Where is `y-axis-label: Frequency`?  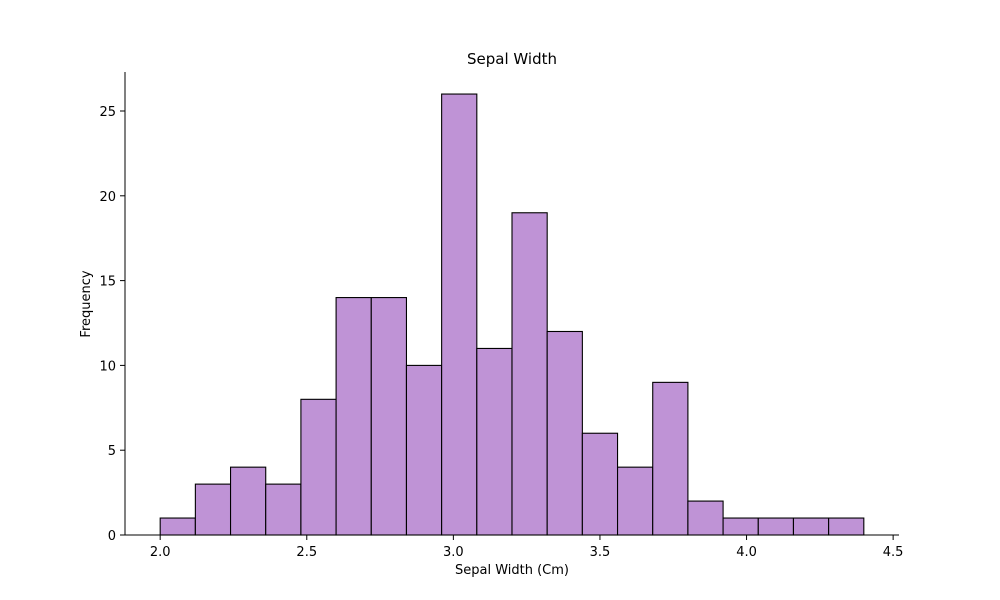 y-axis-label: Frequency is located at coordinates (86, 303).